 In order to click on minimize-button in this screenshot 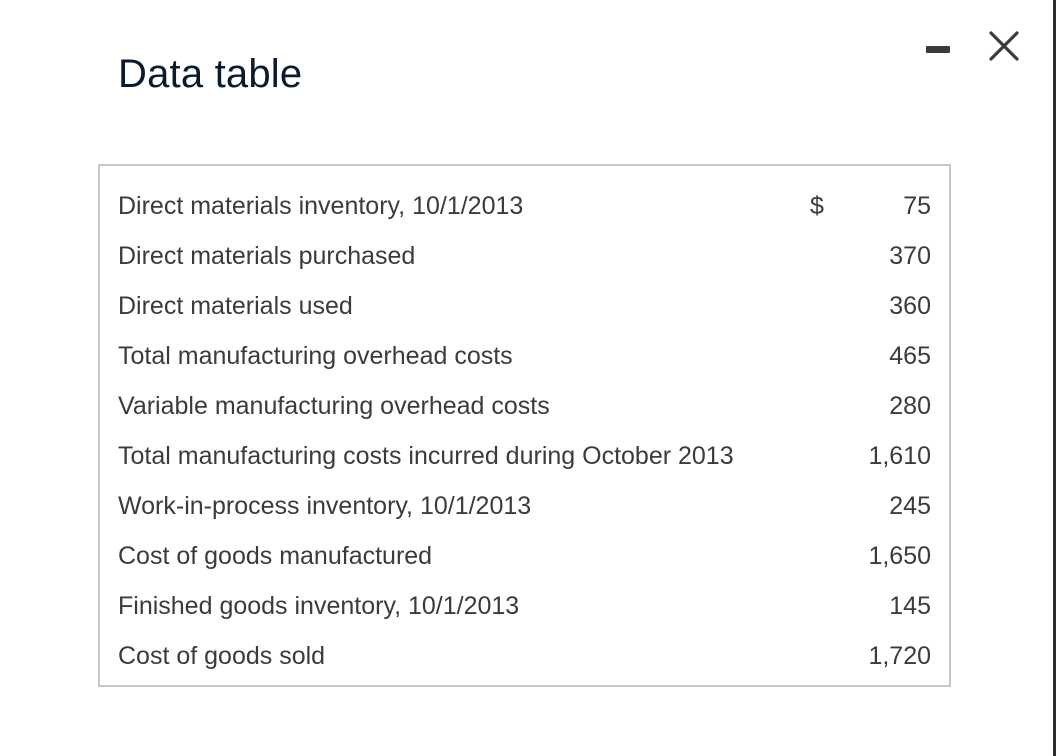, I will do `click(938, 48)`.